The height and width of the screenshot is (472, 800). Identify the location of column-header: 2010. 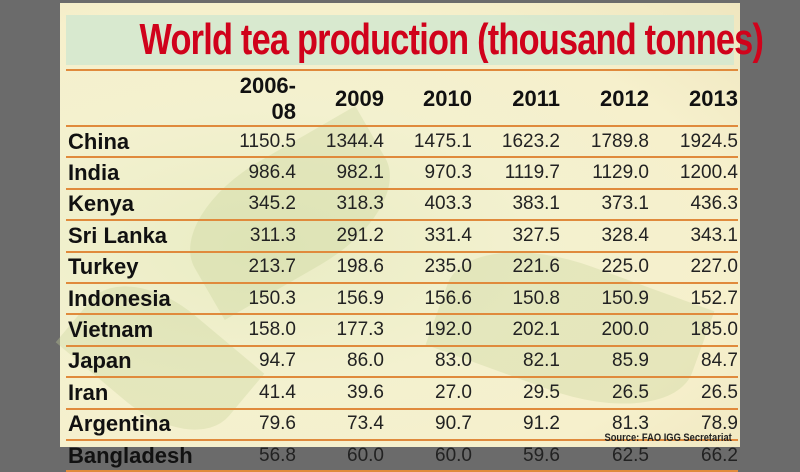
(447, 98).